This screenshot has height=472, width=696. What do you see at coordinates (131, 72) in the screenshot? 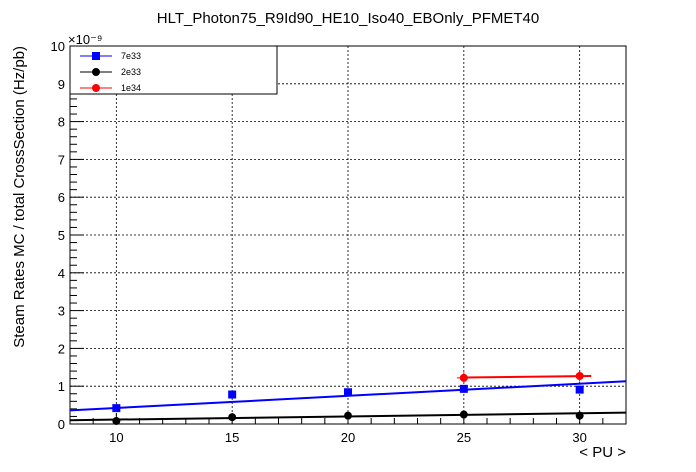
I see `legend-label: 2e33` at bounding box center [131, 72].